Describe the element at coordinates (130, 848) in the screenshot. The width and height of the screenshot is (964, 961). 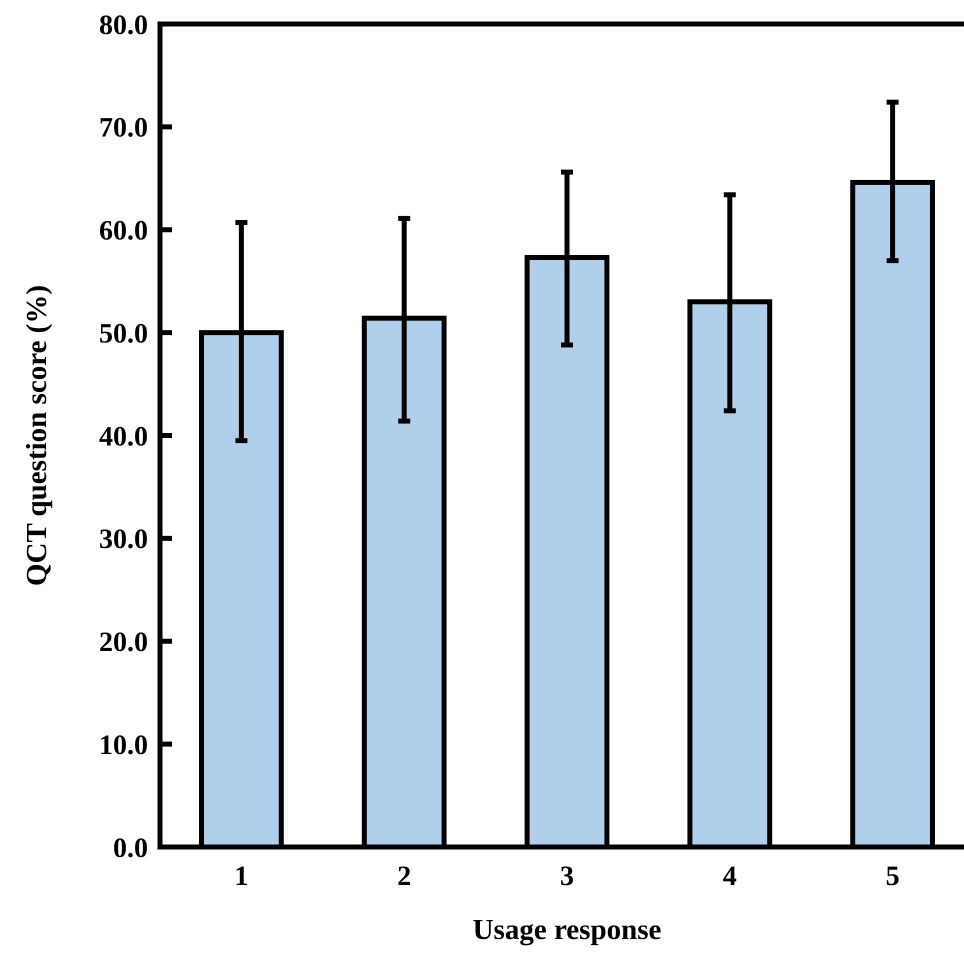
I see `y-tick-label: 0.0` at that location.